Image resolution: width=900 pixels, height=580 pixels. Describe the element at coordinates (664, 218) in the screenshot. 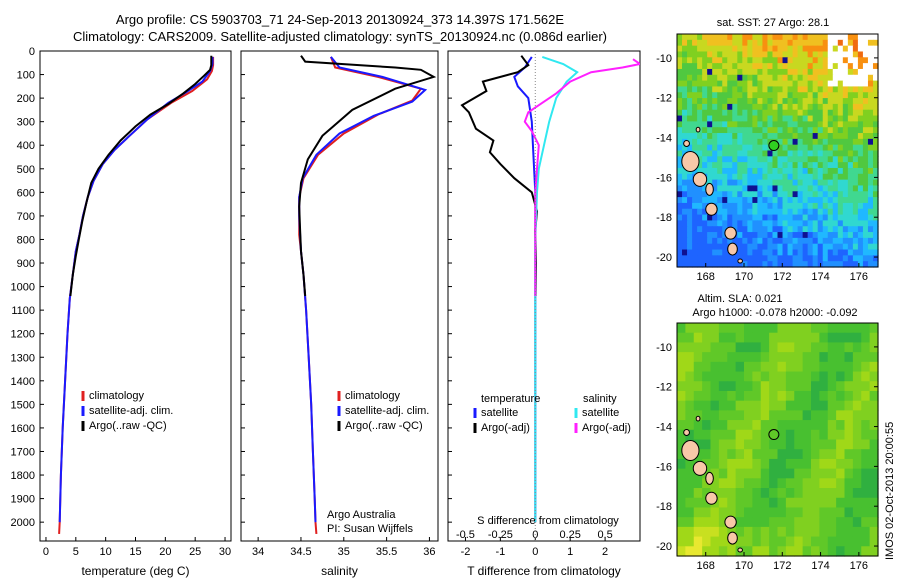

I see `map-y-tick-label: -18` at that location.